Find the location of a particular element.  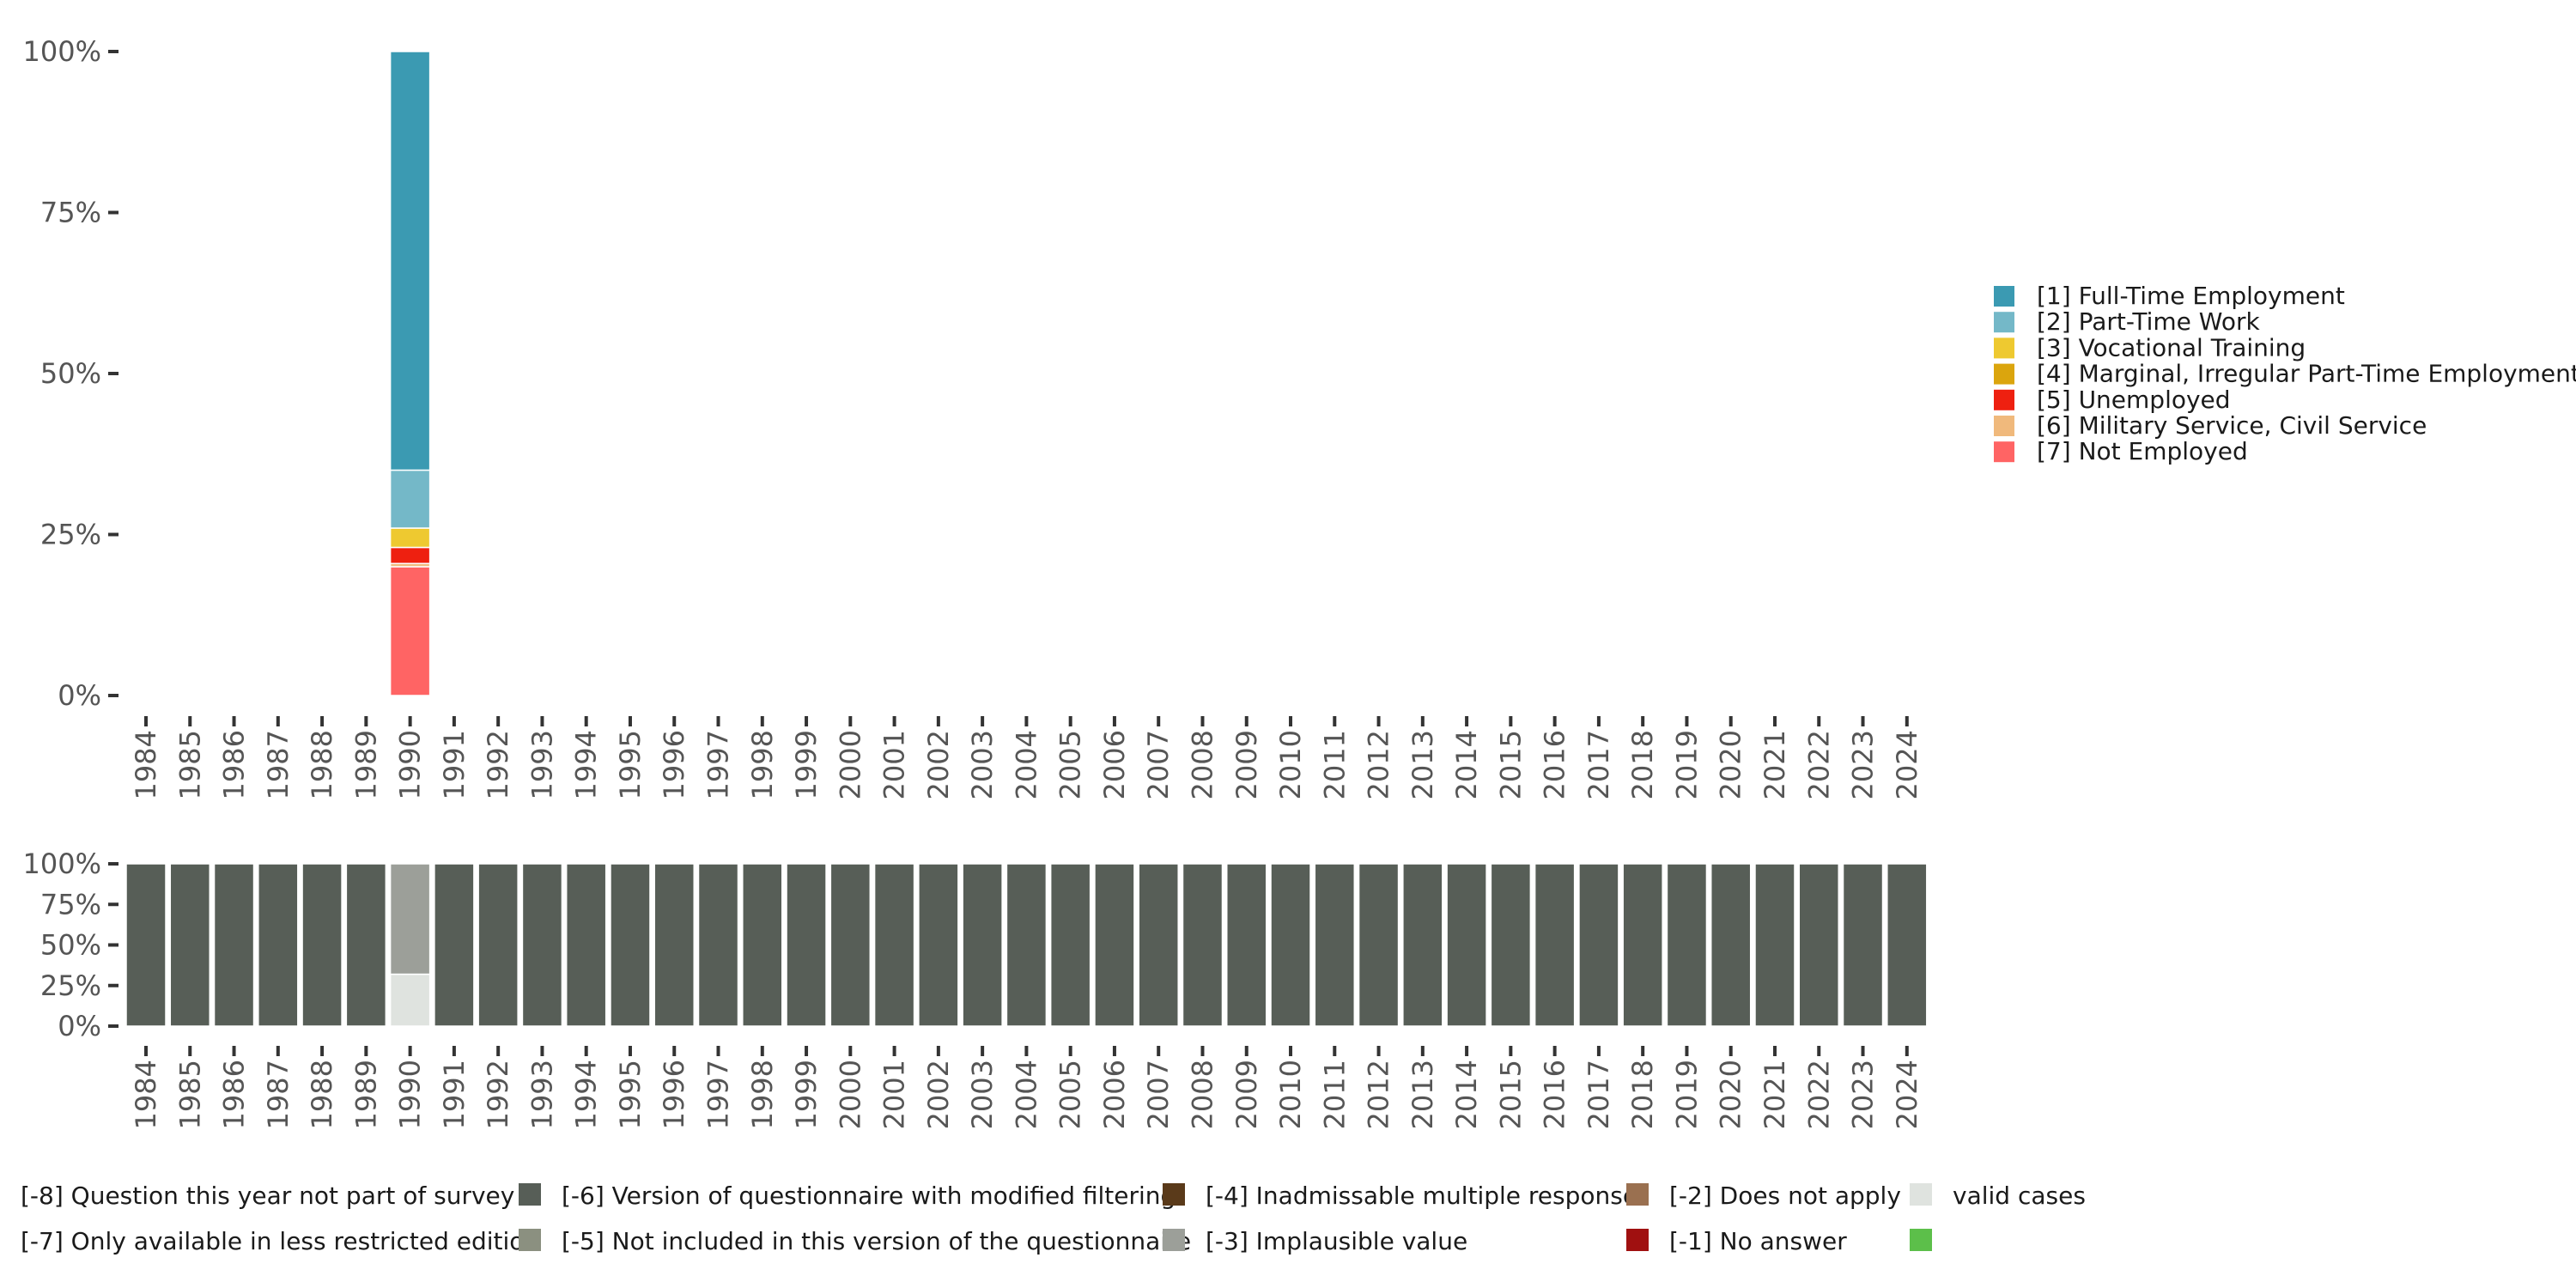

x-tick-label: 2018 is located at coordinates (1642, 1094).